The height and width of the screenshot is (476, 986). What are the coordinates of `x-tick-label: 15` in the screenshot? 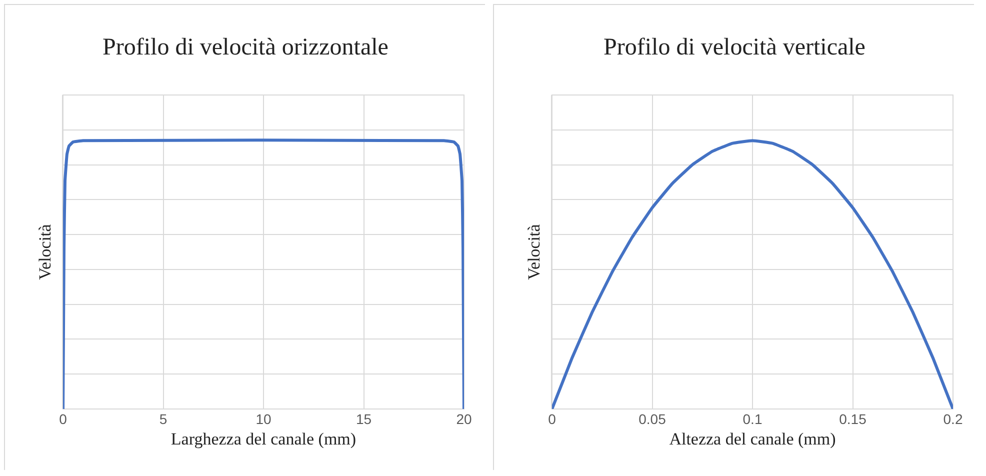 It's located at (364, 419).